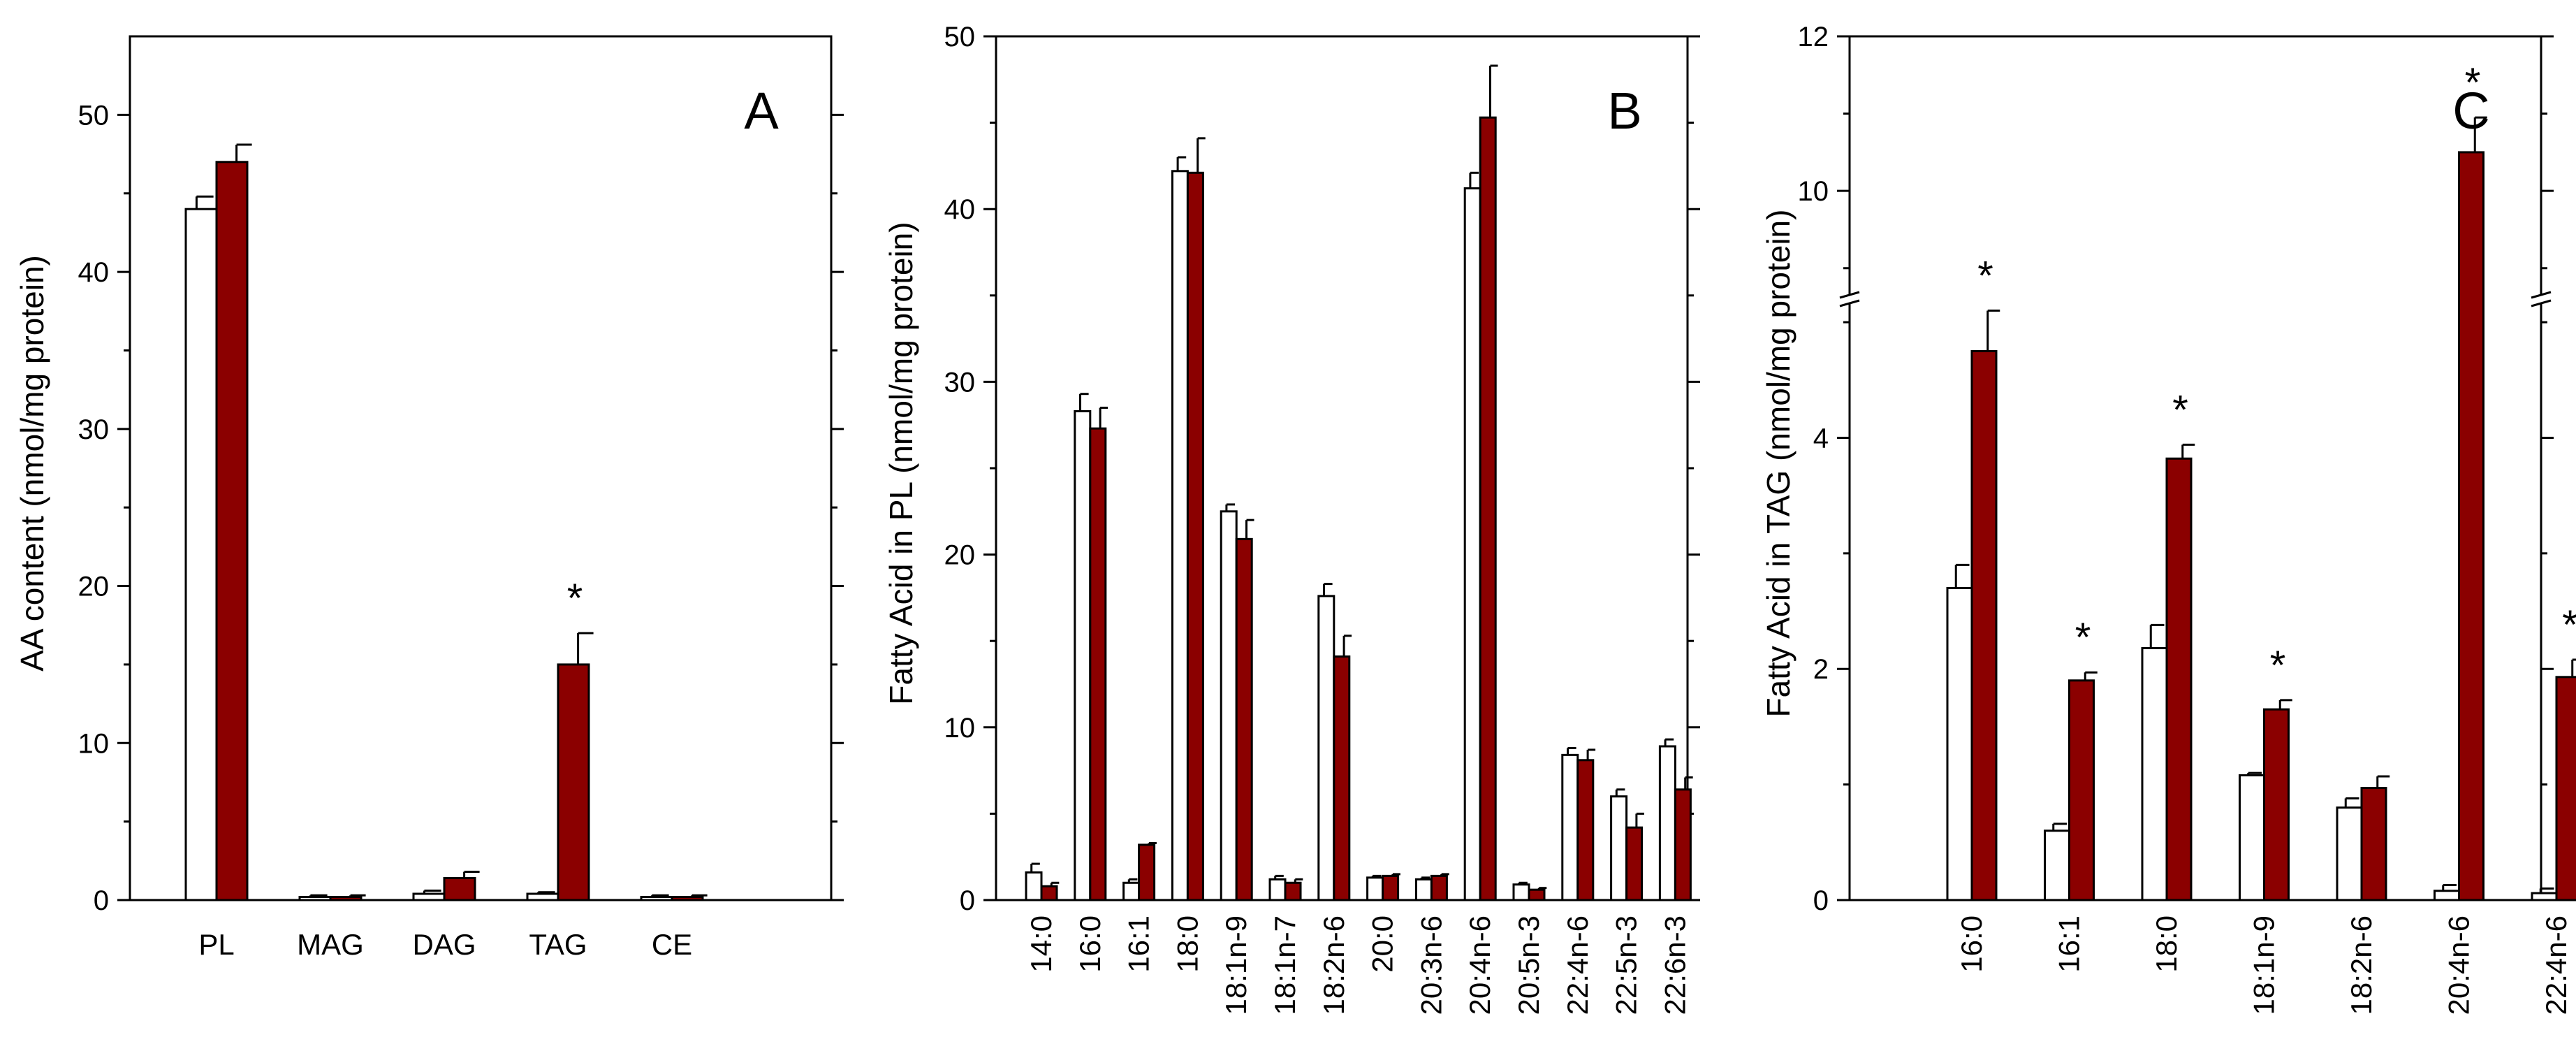 The image size is (2576, 1058). What do you see at coordinates (672, 944) in the screenshot?
I see `x-tick-label: CE` at bounding box center [672, 944].